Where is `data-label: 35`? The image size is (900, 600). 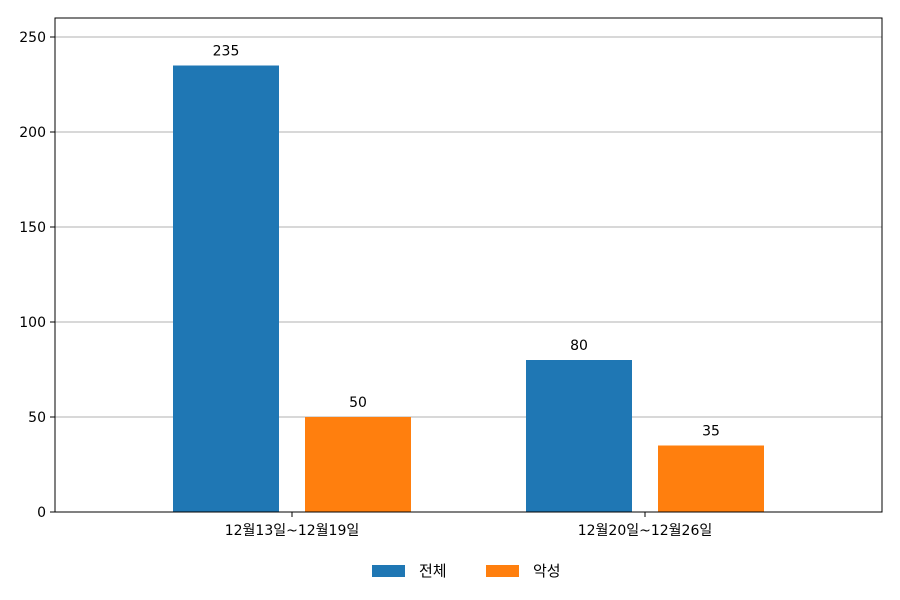 data-label: 35 is located at coordinates (711, 432).